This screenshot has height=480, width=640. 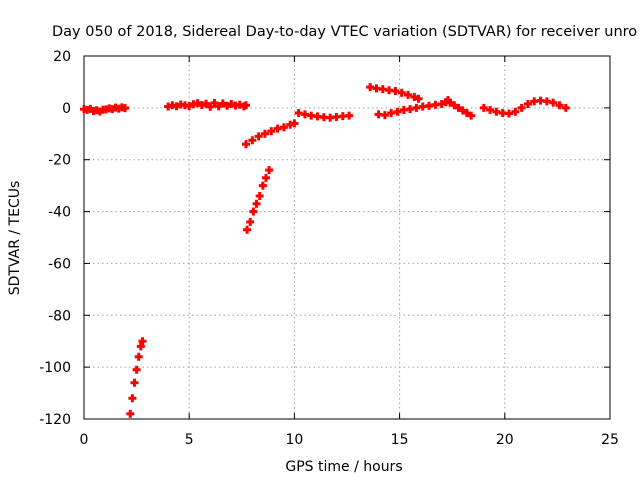 What do you see at coordinates (59, 161) in the screenshot?
I see `y-tick-label: -20` at bounding box center [59, 161].